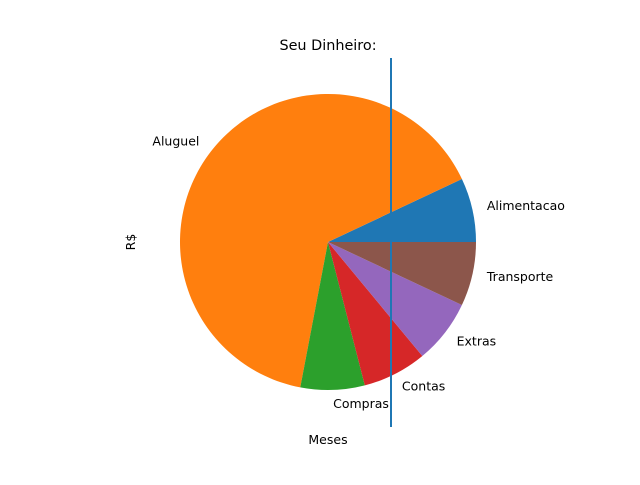 The image size is (640, 485). What do you see at coordinates (332, 316) in the screenshot?
I see `pie-slice-compras` at bounding box center [332, 316].